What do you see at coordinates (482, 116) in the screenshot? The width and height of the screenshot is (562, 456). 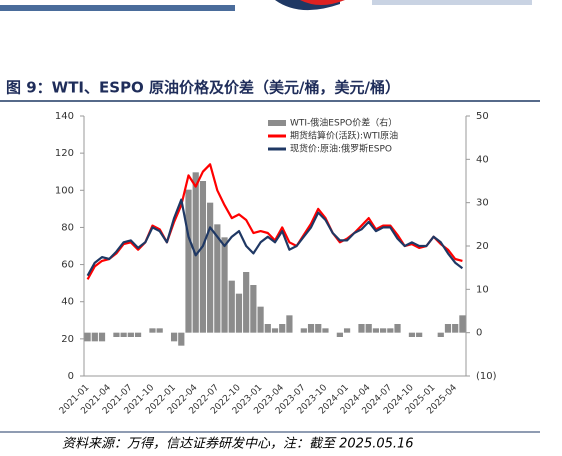 I see `y2-tick-label: 50` at bounding box center [482, 116].